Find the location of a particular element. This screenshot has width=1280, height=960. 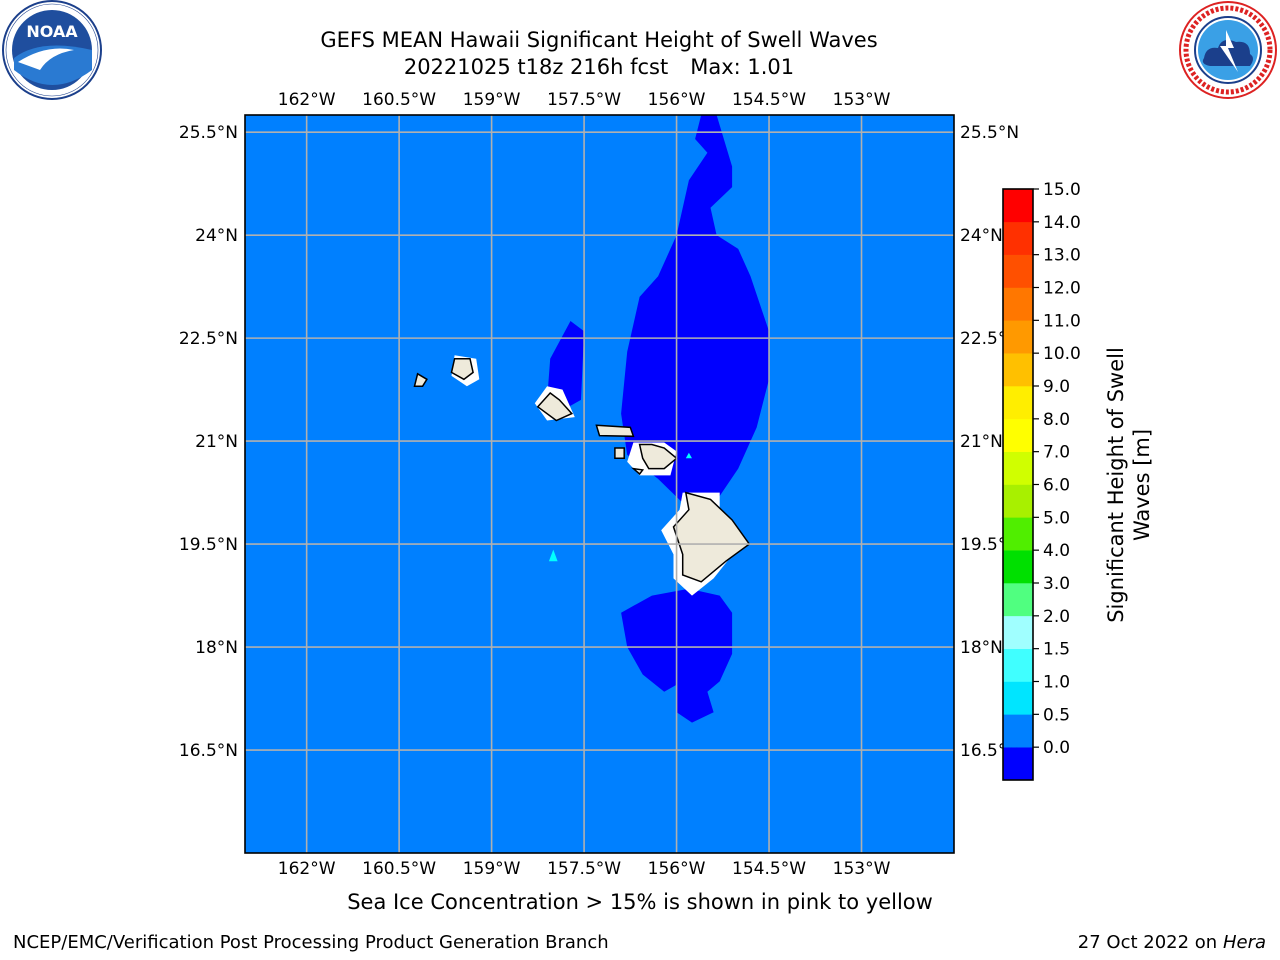

lat-tick-label-left: 21°N is located at coordinates (216, 442).